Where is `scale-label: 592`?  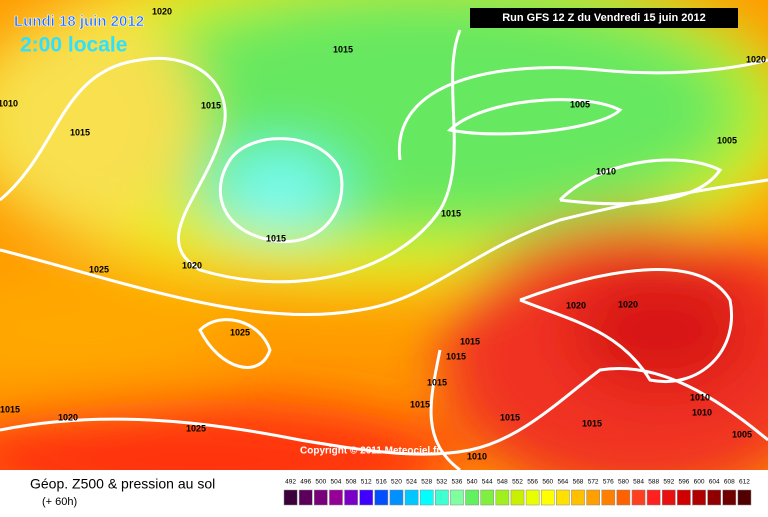 scale-label: 592 is located at coordinates (668, 482).